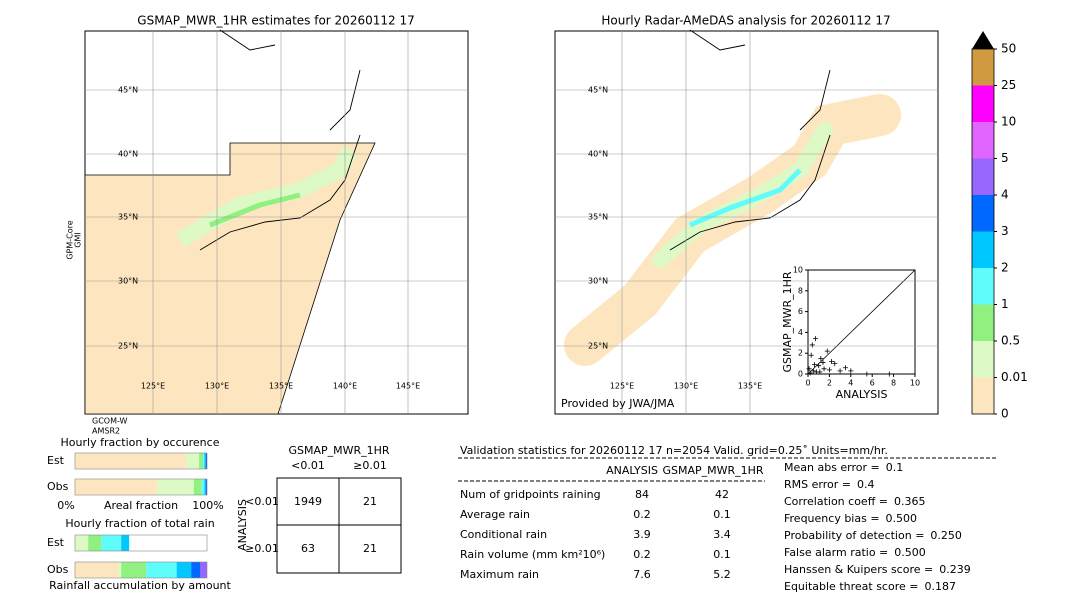 The height and width of the screenshot is (612, 1080). Describe the element at coordinates (787, 321) in the screenshot. I see `y-axis-label: GSMAP_MWR_1HR` at that location.